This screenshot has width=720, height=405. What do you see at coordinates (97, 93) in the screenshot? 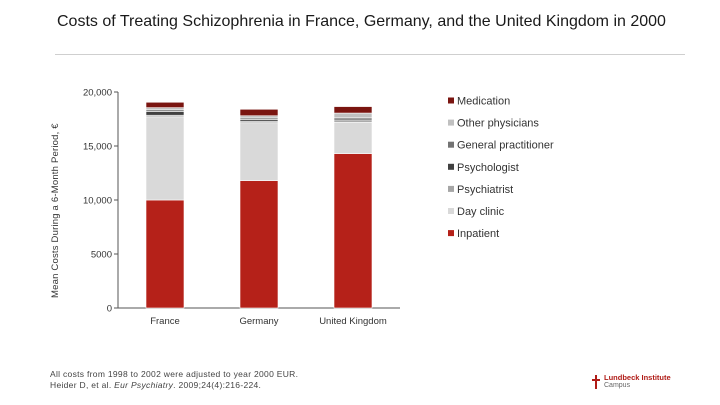
I see `y-tick-label: 20,000` at bounding box center [97, 93].